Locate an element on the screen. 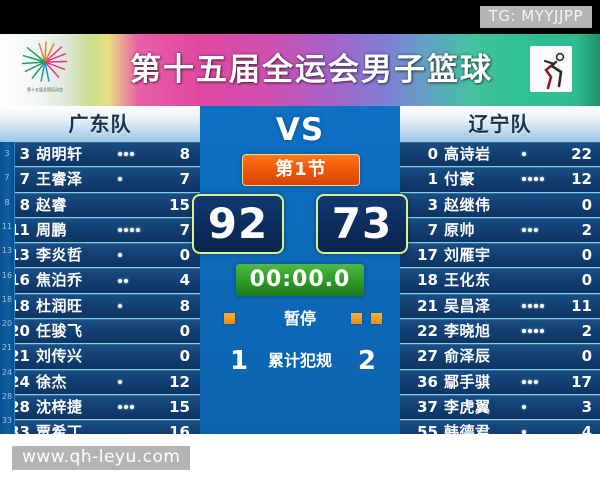 This screenshot has height=480, width=600. home-team-name: 广东队 is located at coordinates (100, 124).